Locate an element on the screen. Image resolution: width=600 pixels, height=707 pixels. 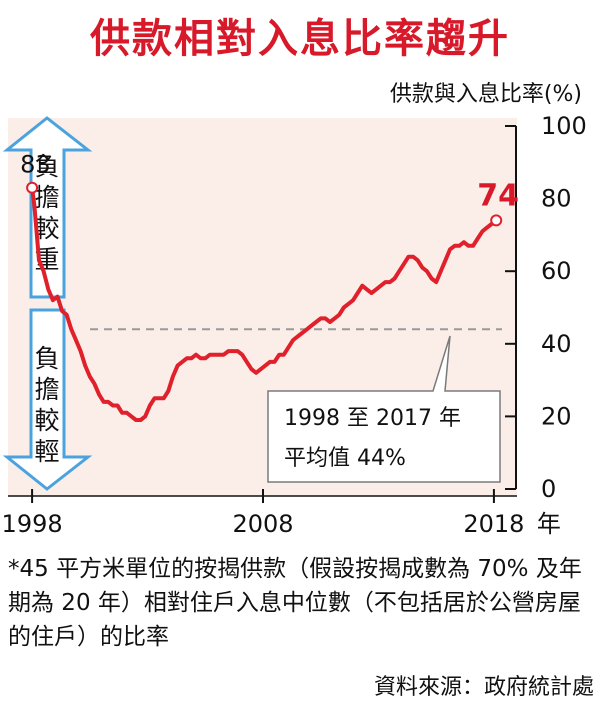
burden-heavier-arrow is located at coordinates (47, 207).